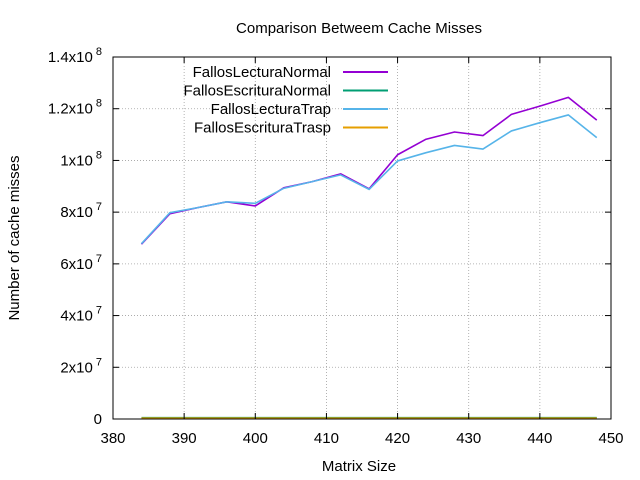 The image size is (640, 480). I want to click on y-tick-base: 1.4x10, so click(70, 57).